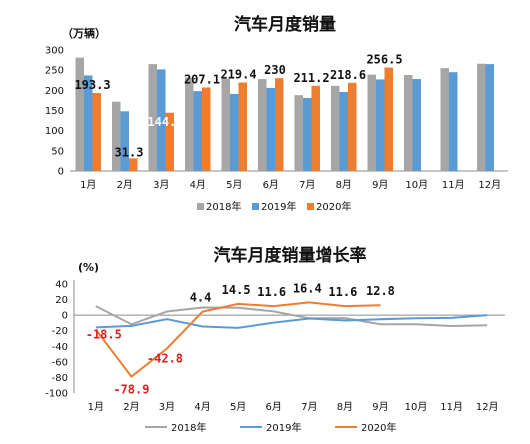 Image resolution: width=530 pixels, height=444 pixels. What do you see at coordinates (61, 285) in the screenshot?
I see `y-tick-label: 40` at bounding box center [61, 285].